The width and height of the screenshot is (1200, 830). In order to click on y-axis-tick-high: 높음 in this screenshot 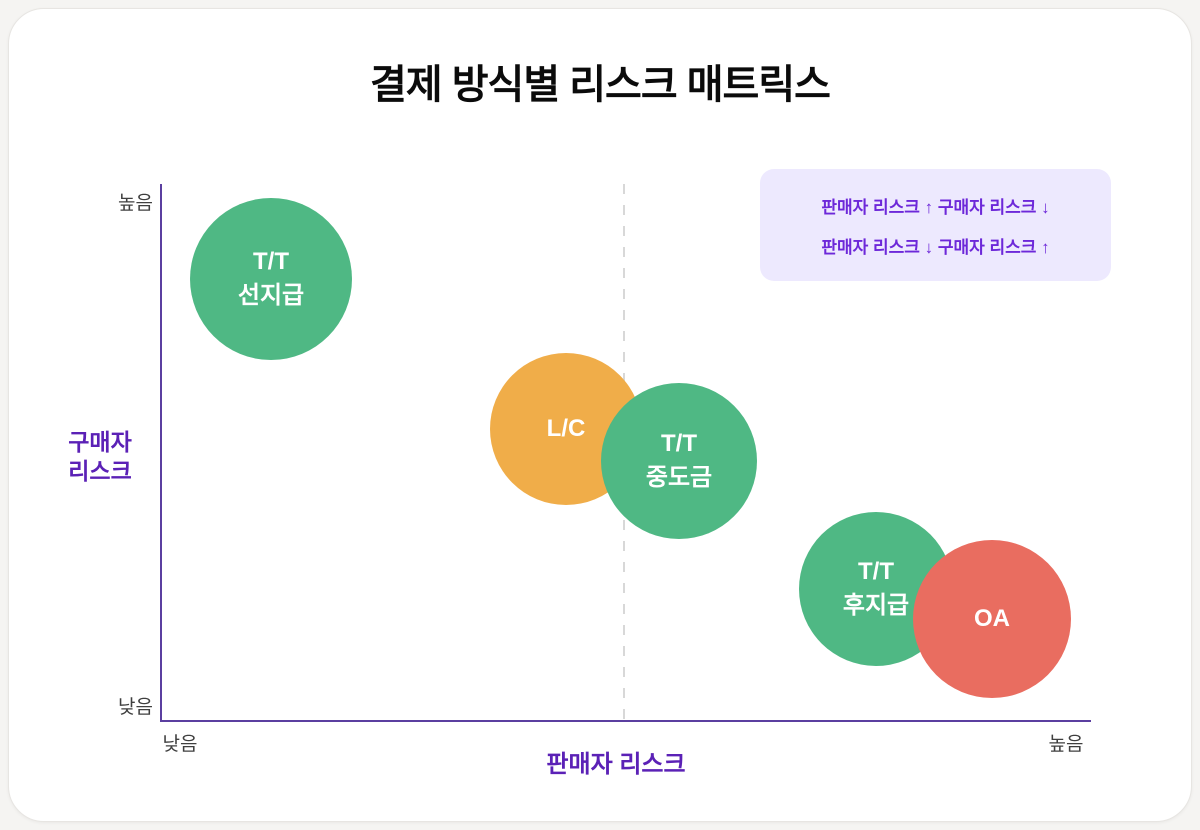, I will do `click(135, 203)`.